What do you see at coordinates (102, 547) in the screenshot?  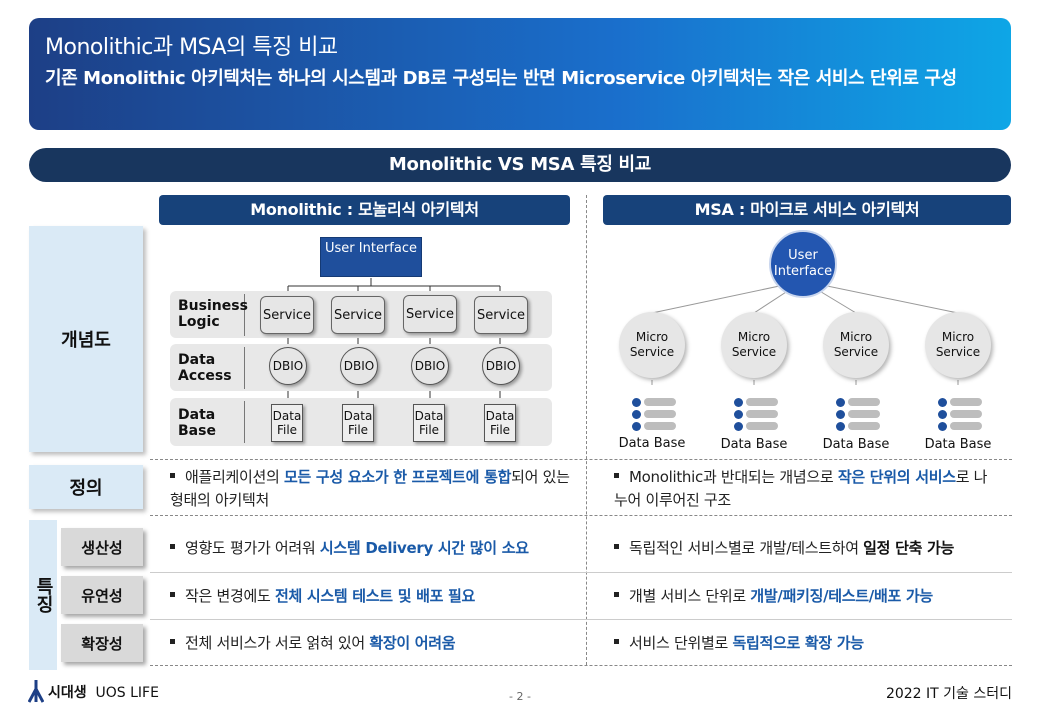 I see `row-label-productivity: 생산성` at bounding box center [102, 547].